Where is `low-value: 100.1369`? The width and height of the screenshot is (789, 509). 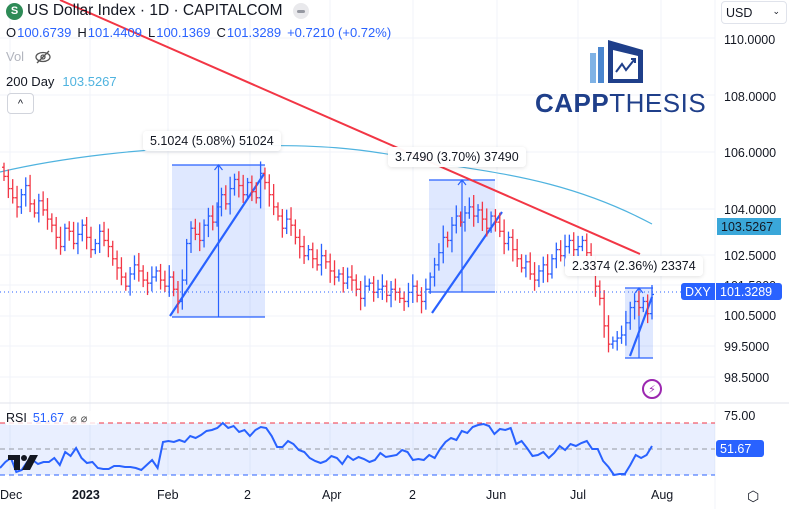 low-value: 100.1369 is located at coordinates (183, 32).